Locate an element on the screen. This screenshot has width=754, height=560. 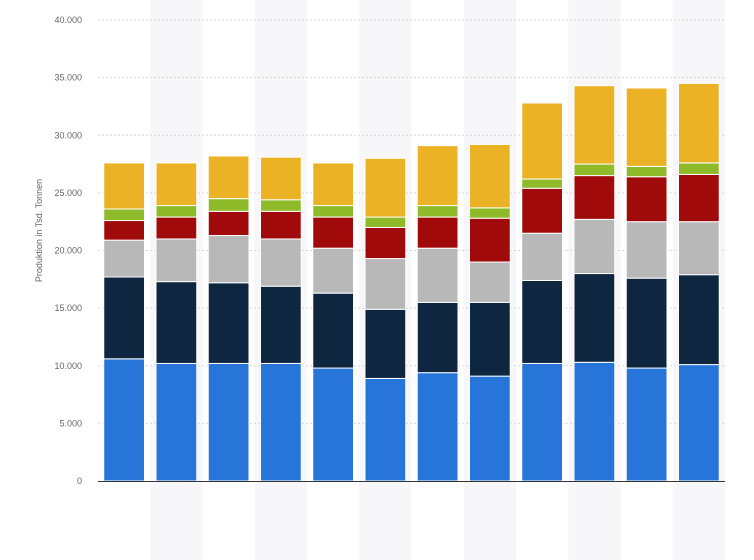
y-tick-label: 25.000 is located at coordinates (68, 193).